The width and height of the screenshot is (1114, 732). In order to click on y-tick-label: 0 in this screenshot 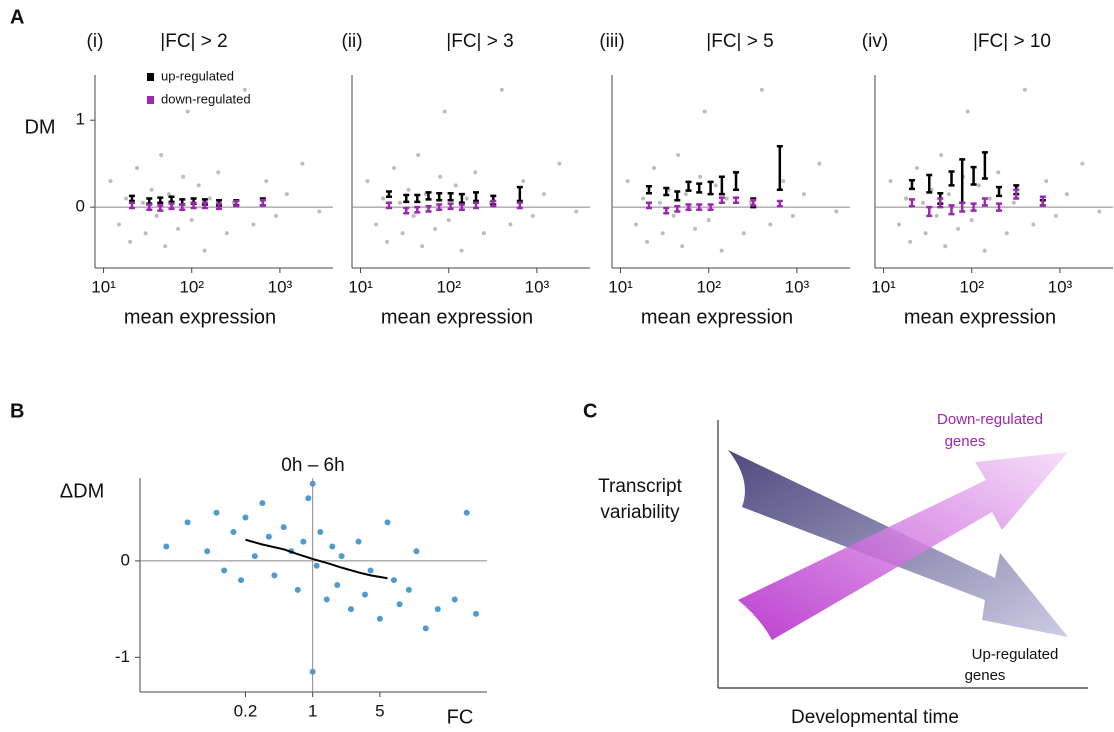, I will do `click(125, 559)`.